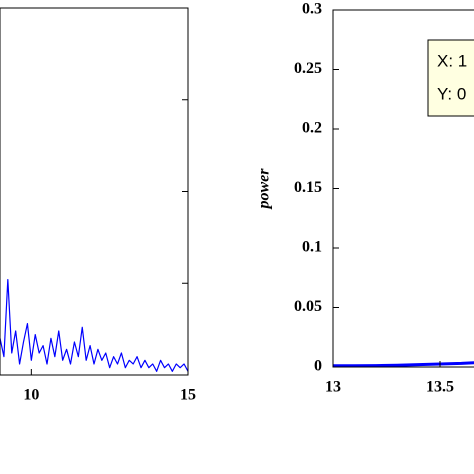 The width and height of the screenshot is (474, 474). What do you see at coordinates (312, 128) in the screenshot?
I see `y-tick-label: 0.2` at bounding box center [312, 128].